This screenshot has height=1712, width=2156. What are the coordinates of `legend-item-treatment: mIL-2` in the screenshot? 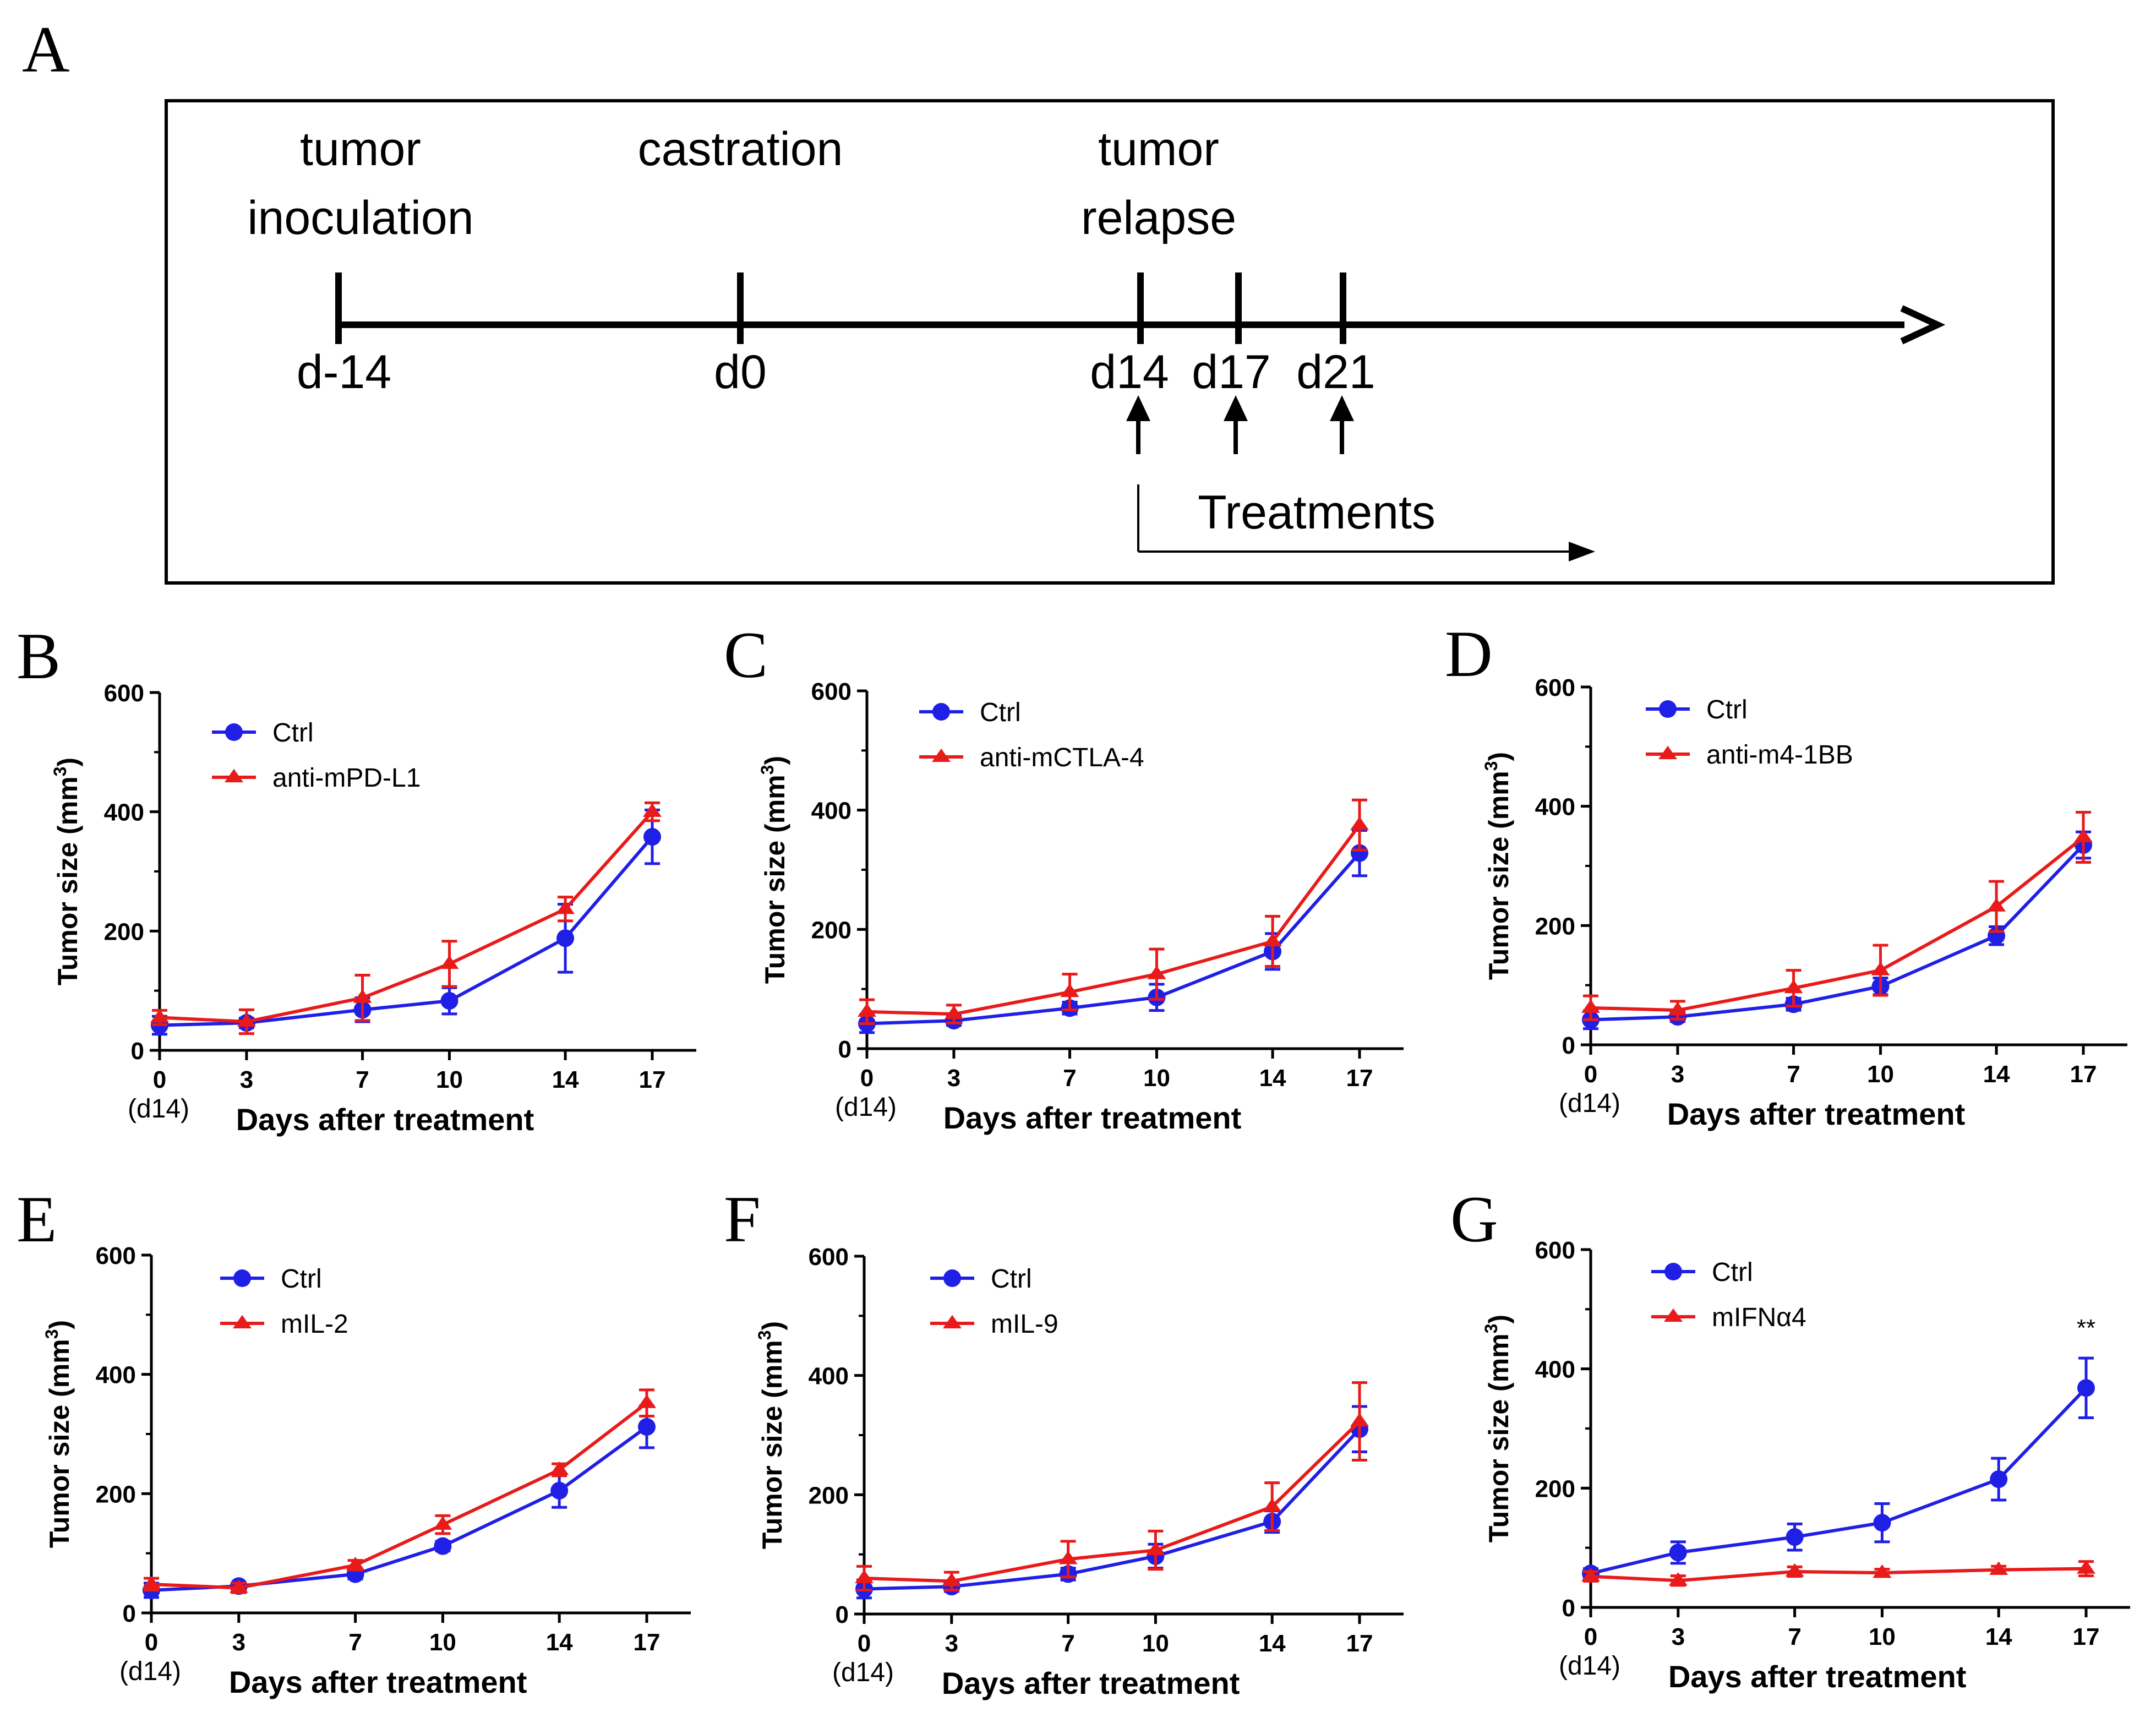 It's located at (284, 1324).